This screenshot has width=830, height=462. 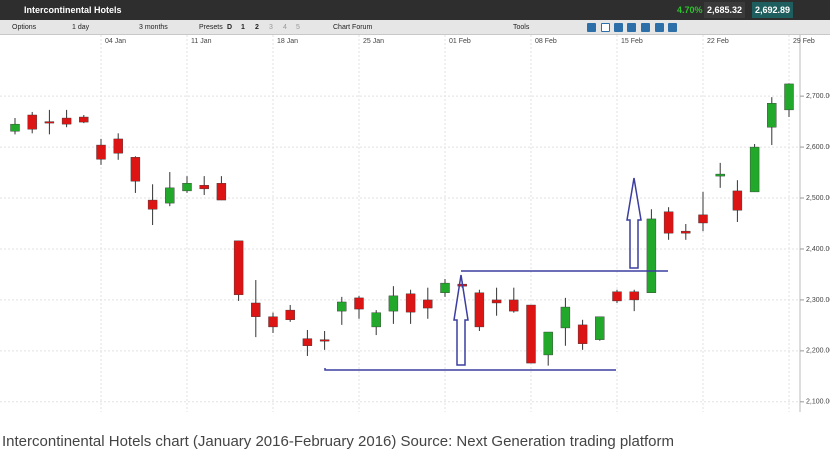 What do you see at coordinates (818, 300) in the screenshot?
I see `y-tick-label: 2,300.00` at bounding box center [818, 300].